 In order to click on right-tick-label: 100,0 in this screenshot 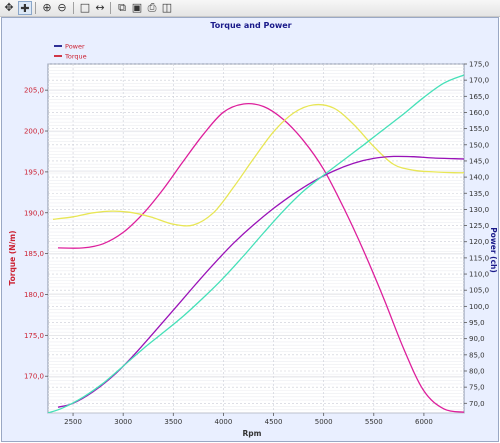, I will do `click(479, 307)`.